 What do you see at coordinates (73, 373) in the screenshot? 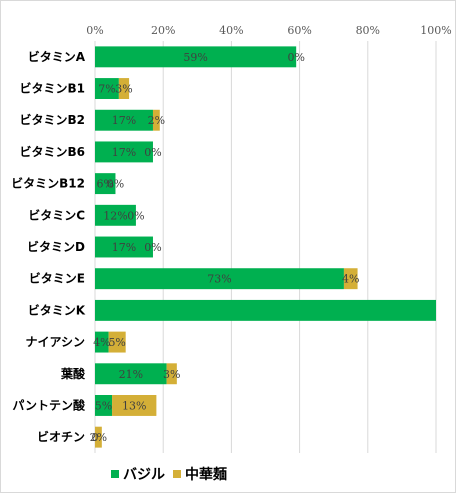
I see `category-label: 葉酸` at bounding box center [73, 373].